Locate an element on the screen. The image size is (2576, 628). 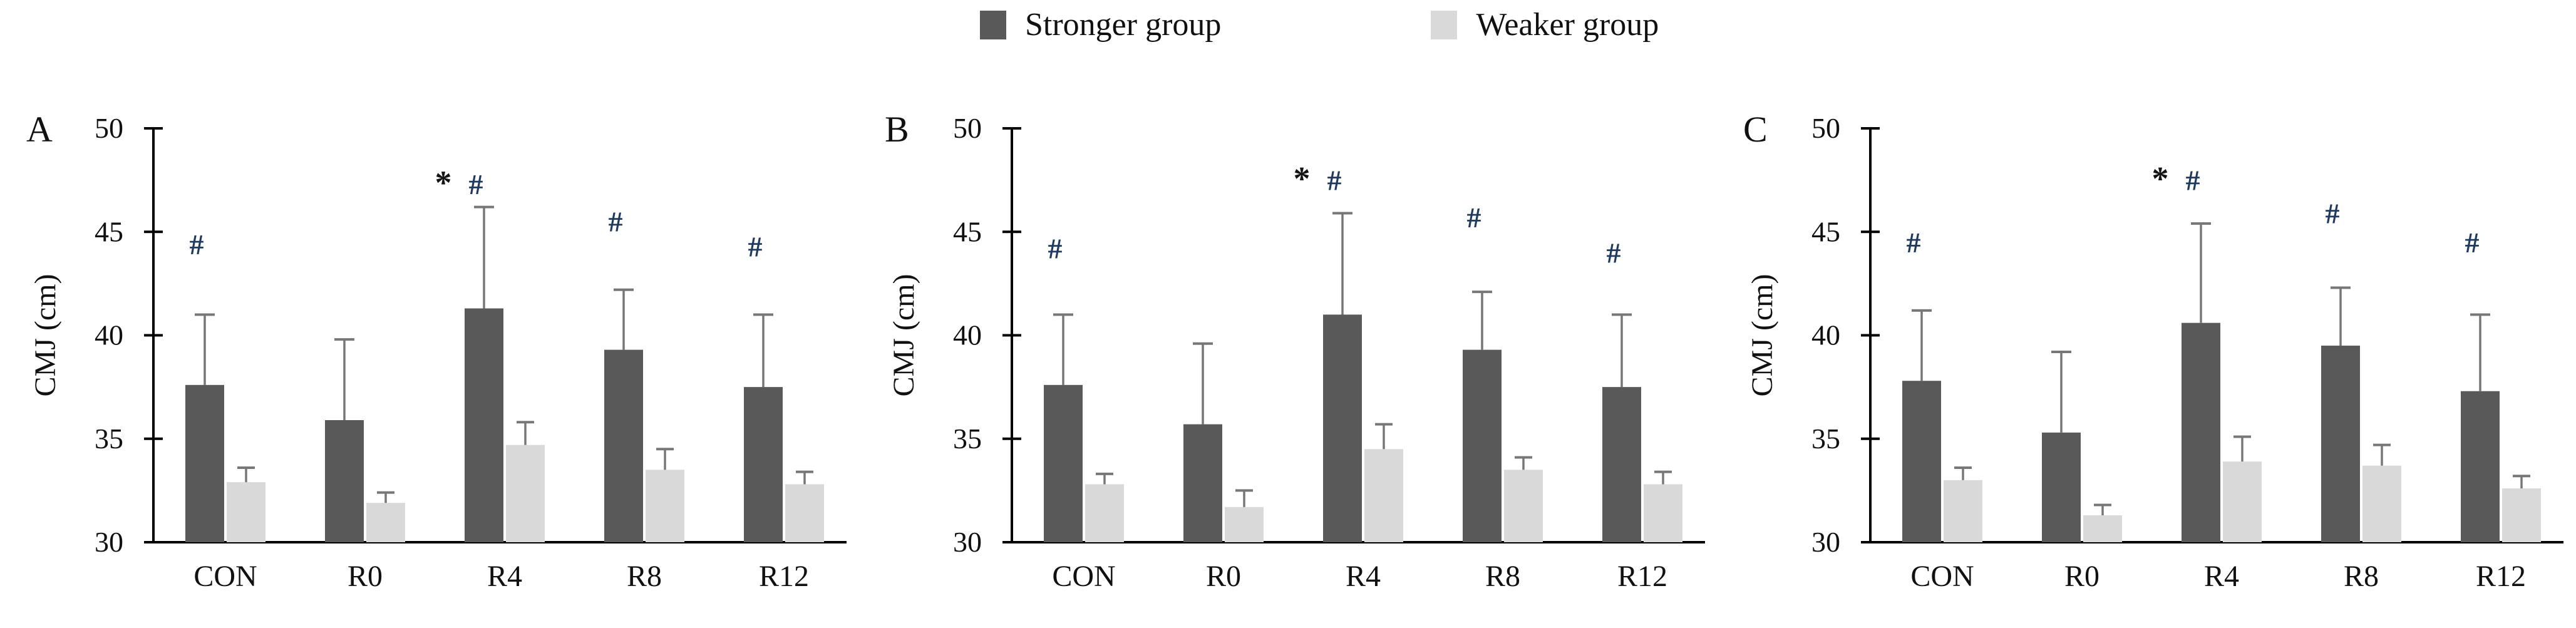
stronger-group-swatch is located at coordinates (993, 25).